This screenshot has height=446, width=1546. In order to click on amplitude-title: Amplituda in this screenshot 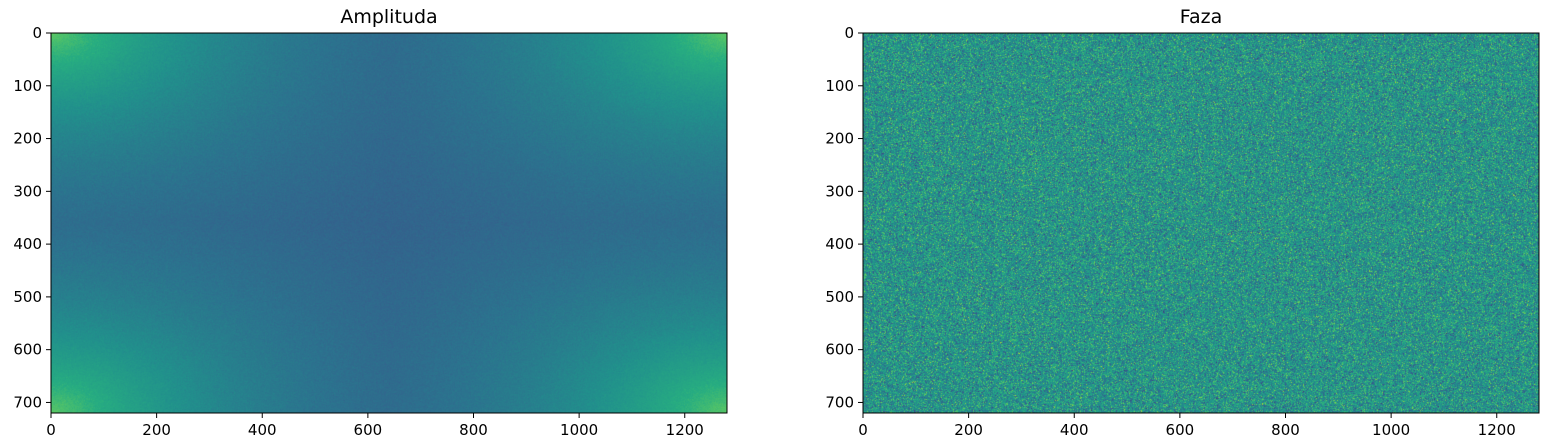, I will do `click(388, 17)`.